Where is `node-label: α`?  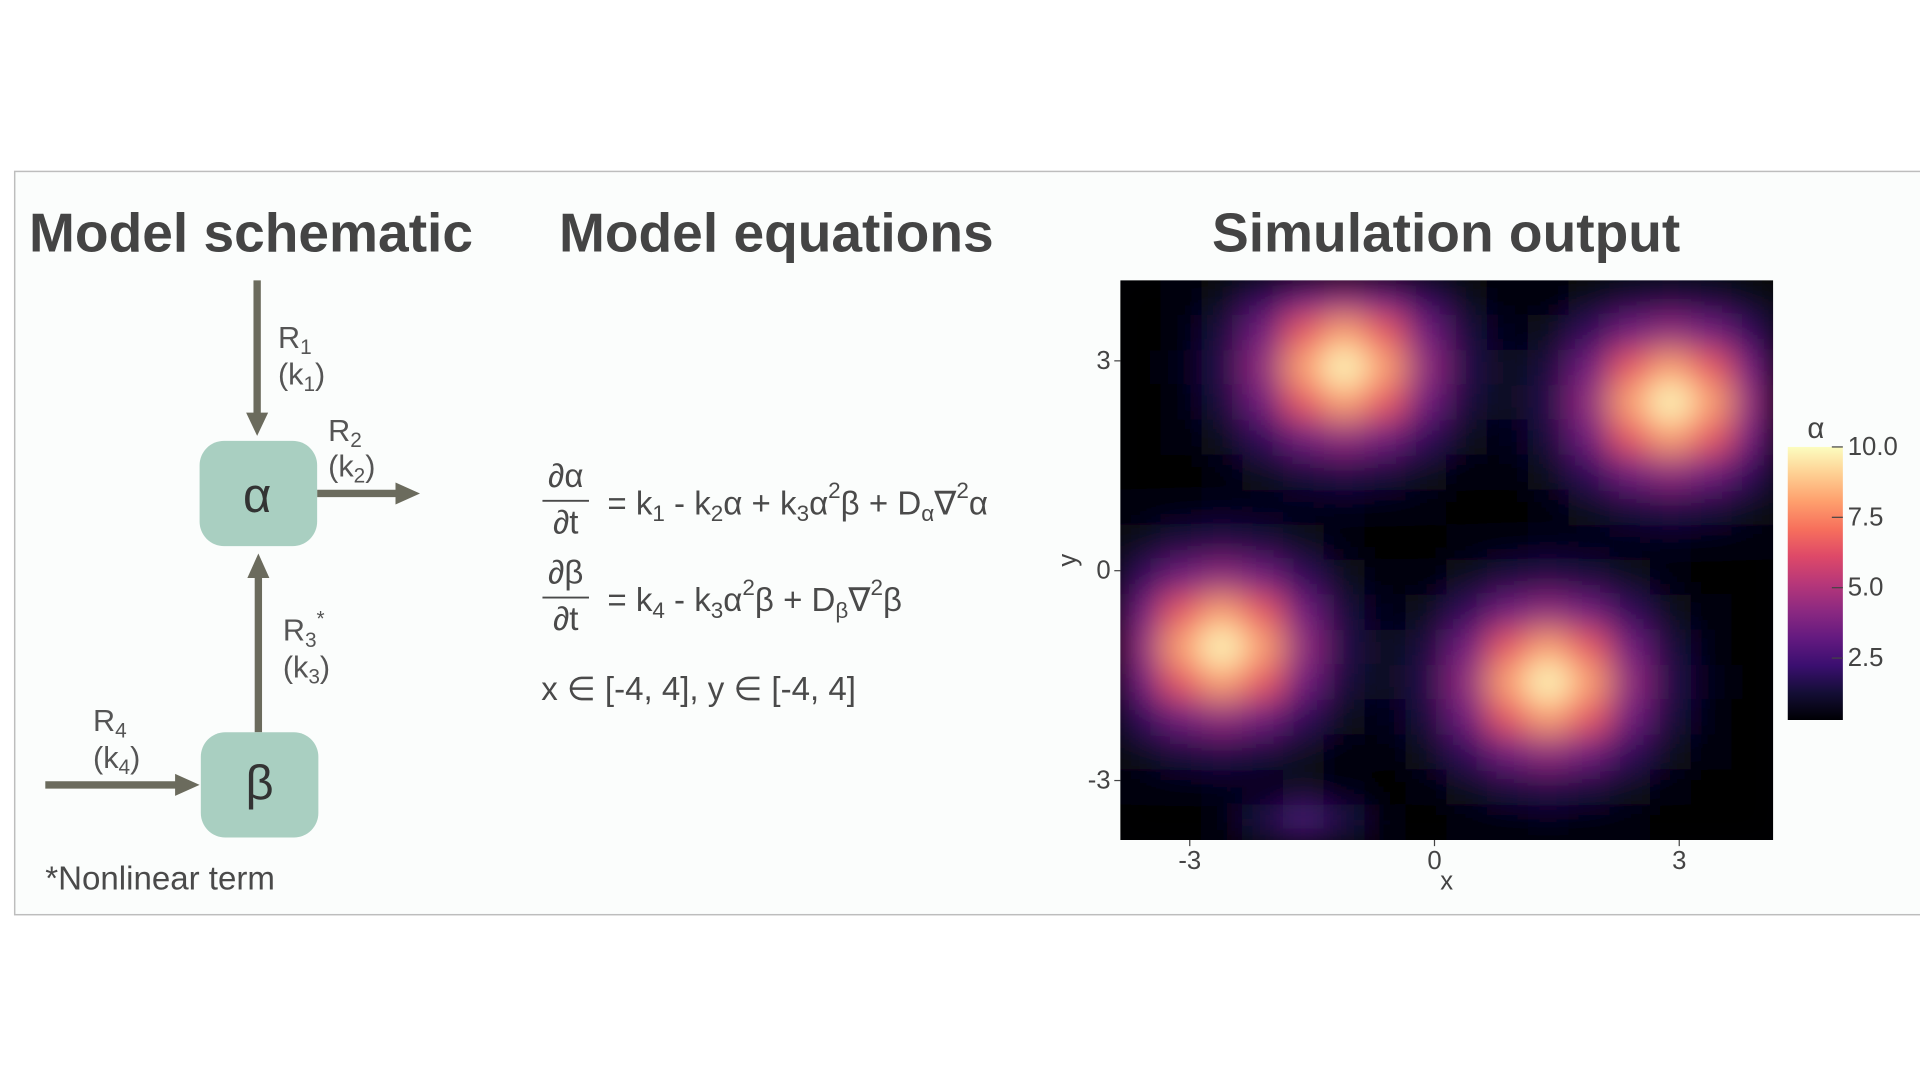 node-label: α is located at coordinates (257, 496).